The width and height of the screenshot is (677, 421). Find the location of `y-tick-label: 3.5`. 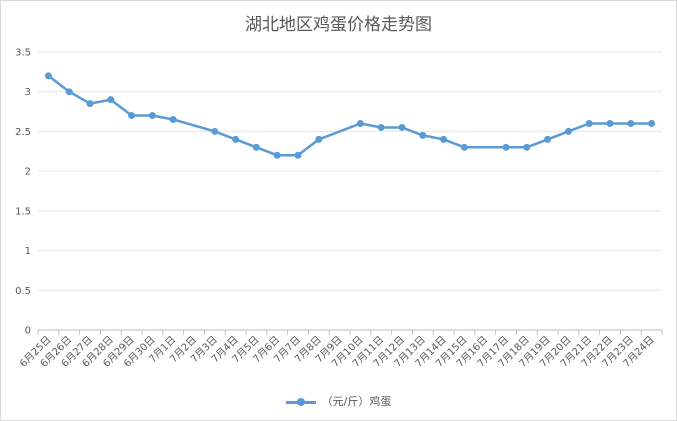

y-tick-label: 3.5 is located at coordinates (23, 53).